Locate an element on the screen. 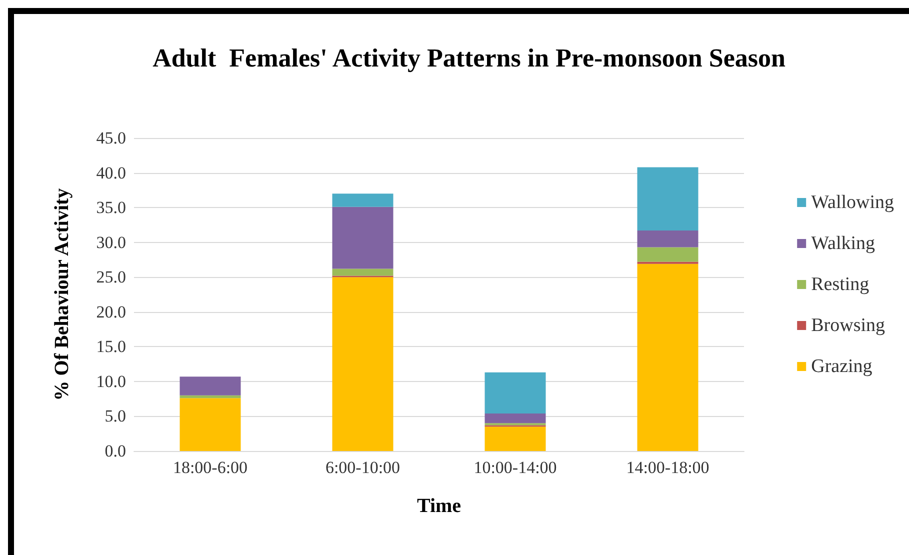 This screenshot has height=555, width=909. y-tick-label: 0.0 is located at coordinates (115, 451).